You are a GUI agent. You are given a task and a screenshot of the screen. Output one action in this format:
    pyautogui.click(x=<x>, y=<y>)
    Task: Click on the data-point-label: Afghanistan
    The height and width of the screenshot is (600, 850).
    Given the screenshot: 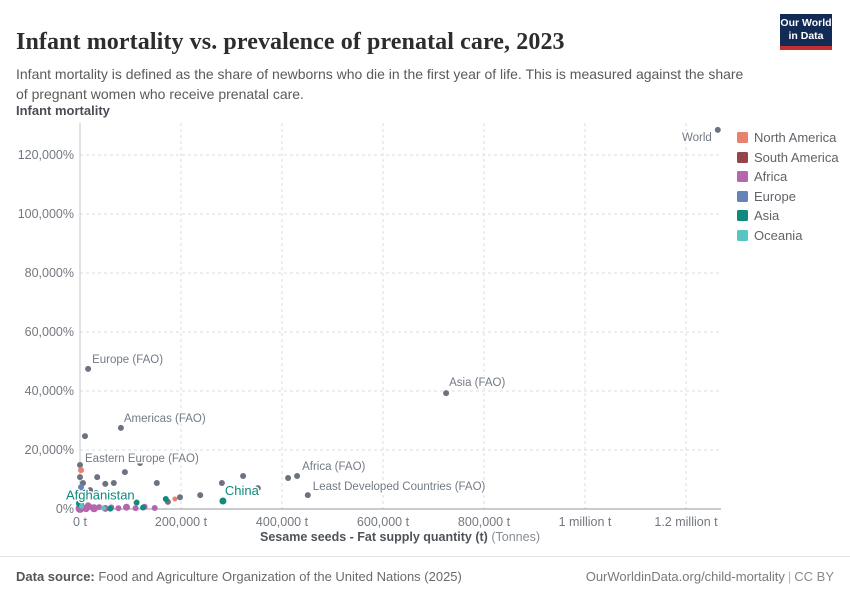 What is the action you would take?
    pyautogui.click(x=101, y=495)
    